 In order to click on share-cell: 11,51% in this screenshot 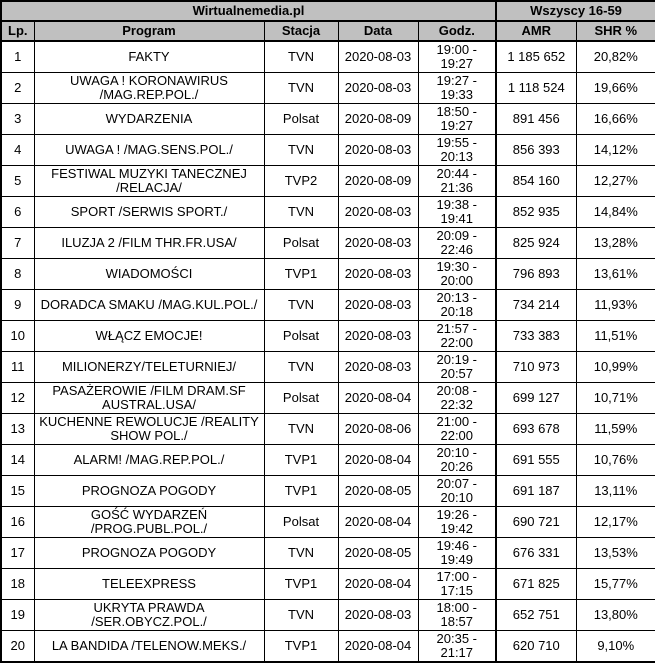, I will do `click(615, 336)`.